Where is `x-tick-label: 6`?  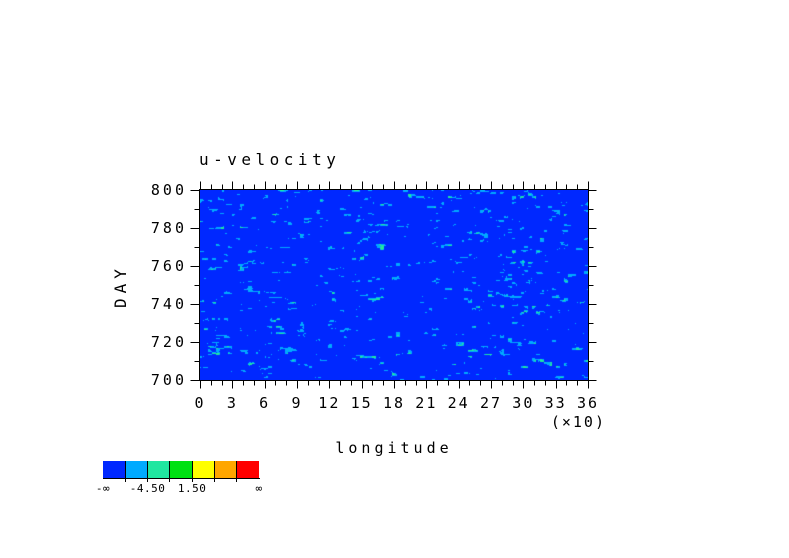
x-tick-label: 6 is located at coordinates (265, 403).